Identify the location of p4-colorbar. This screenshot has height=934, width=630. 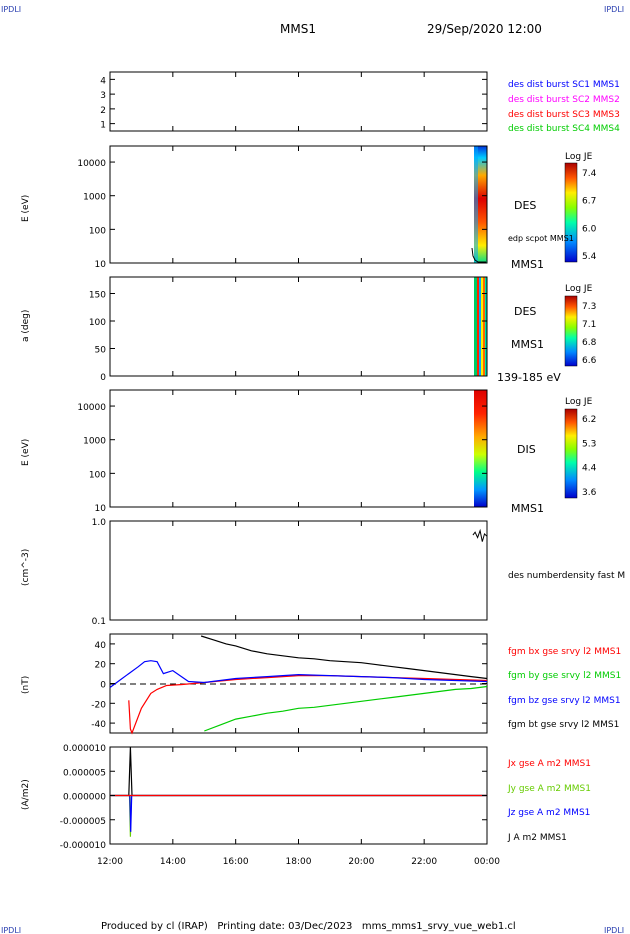
(571, 453).